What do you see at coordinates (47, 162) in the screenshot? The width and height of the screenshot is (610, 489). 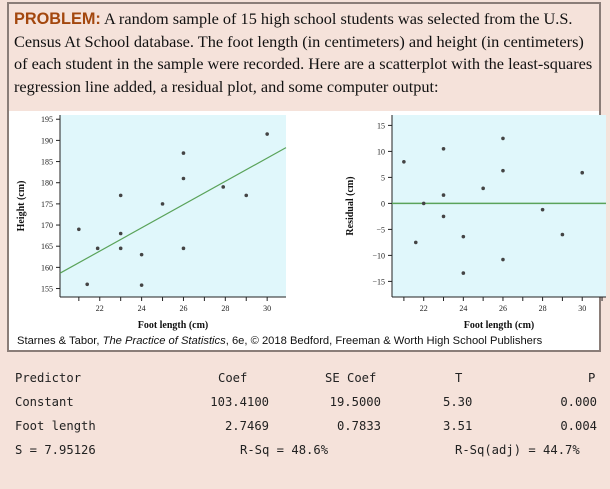 I see `scatter-y-tick-label: 185` at bounding box center [47, 162].